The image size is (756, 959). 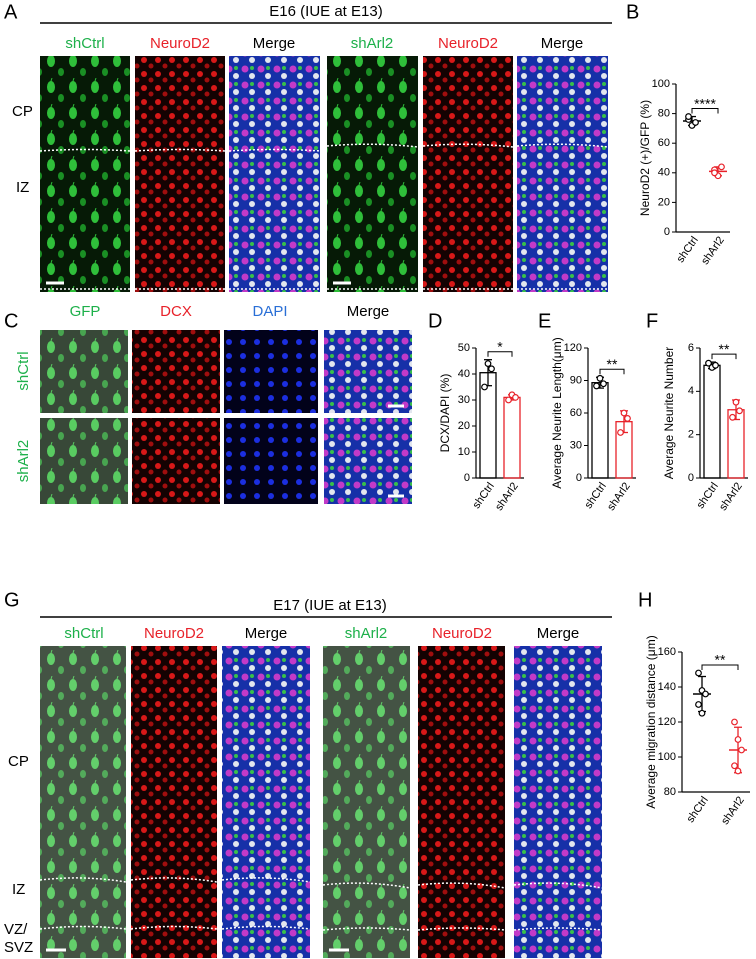 I want to click on y-tick-label: 4, so click(x=691, y=391).